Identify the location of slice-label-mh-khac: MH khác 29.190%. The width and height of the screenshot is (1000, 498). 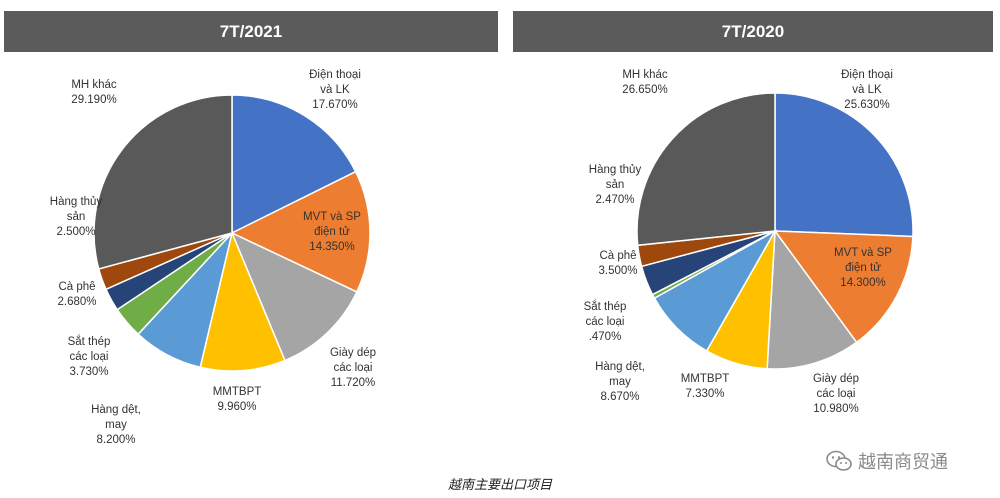
(94, 92).